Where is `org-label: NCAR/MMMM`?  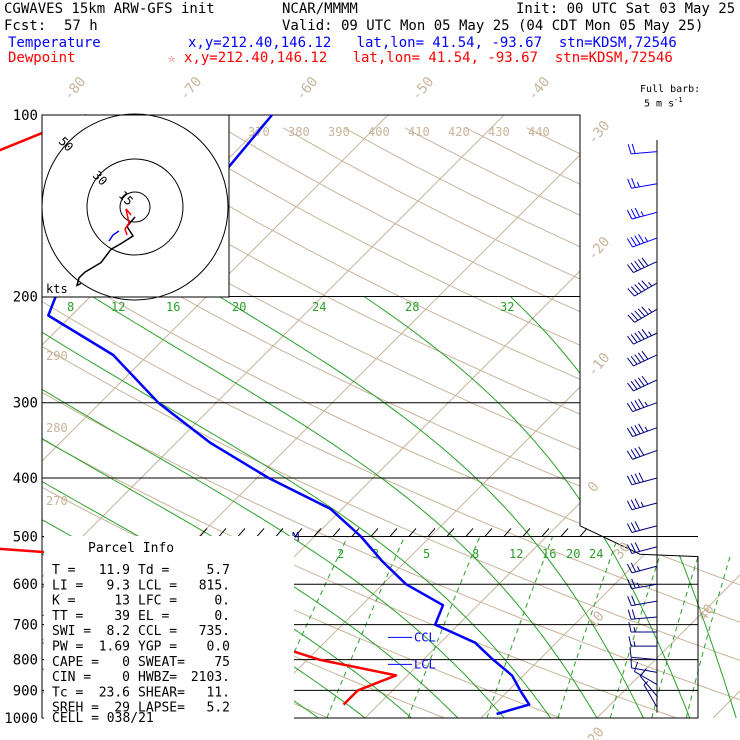
org-label: NCAR/MMMM is located at coordinates (320, 9).